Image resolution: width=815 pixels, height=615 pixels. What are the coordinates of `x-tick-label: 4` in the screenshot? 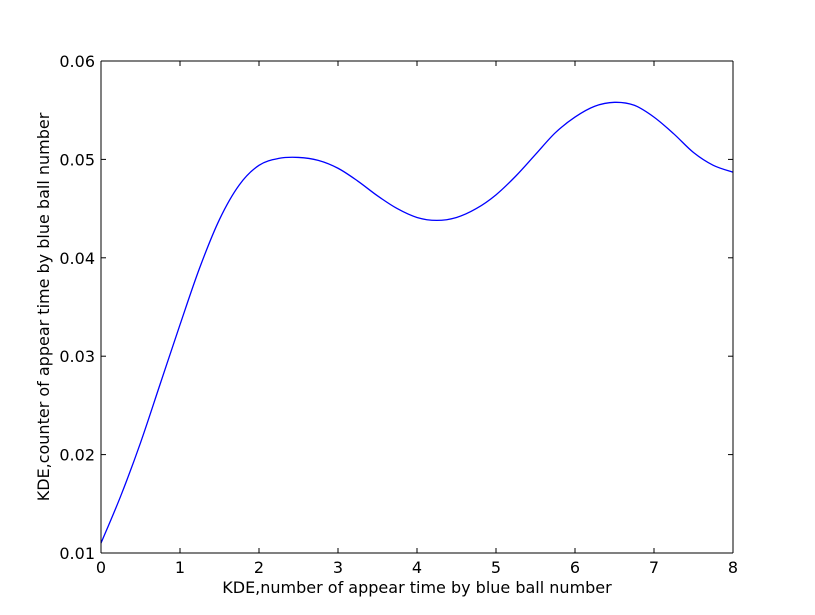 It's located at (417, 567).